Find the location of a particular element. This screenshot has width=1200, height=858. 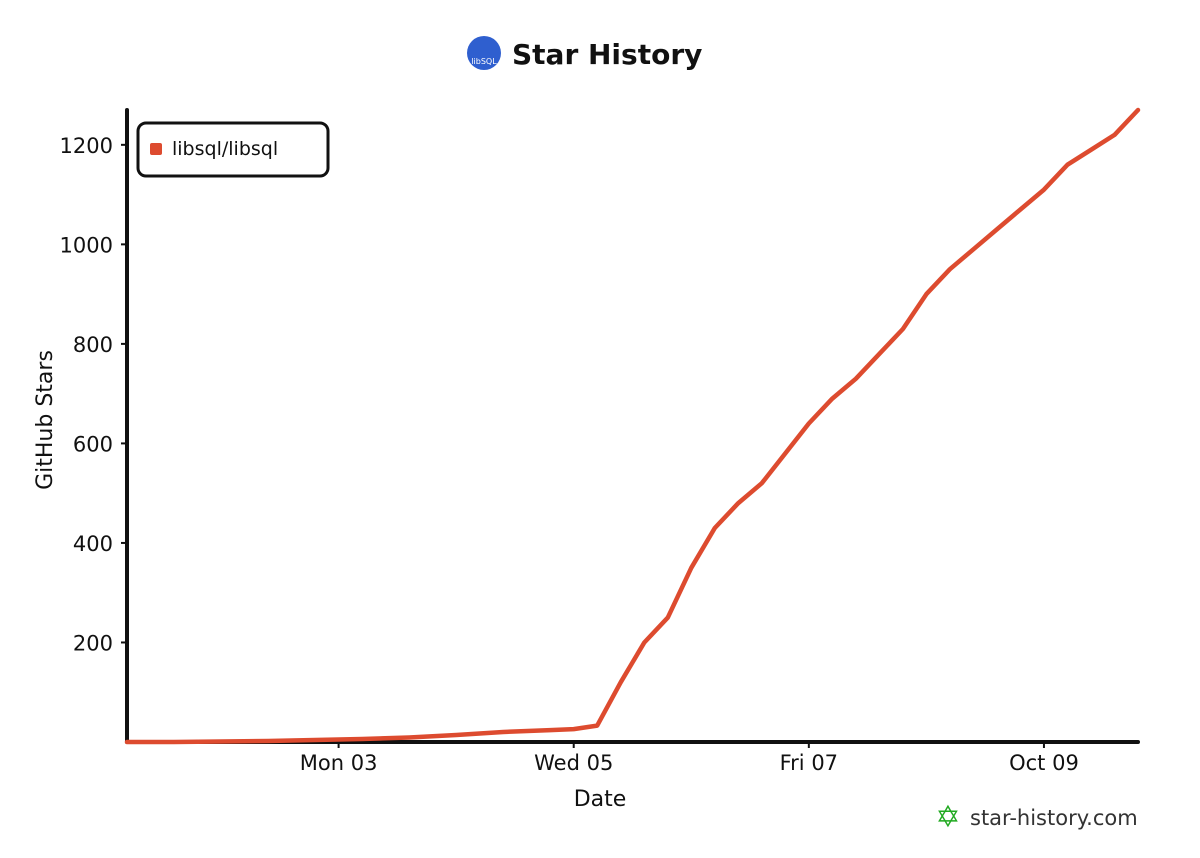

legend: libsql/libsql is located at coordinates (233, 149).